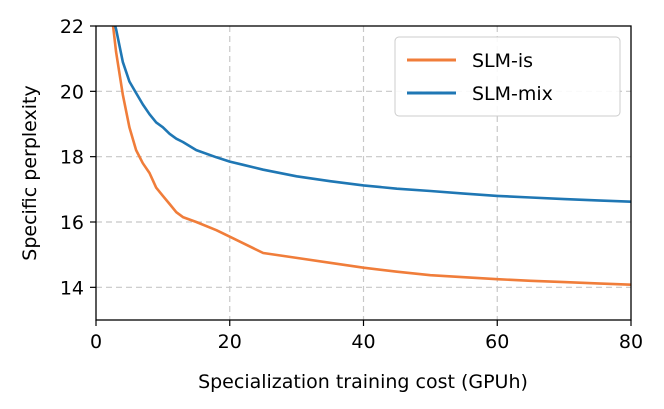  Describe the element at coordinates (502, 61) in the screenshot. I see `legend-label-slm-is: SLM-is` at that location.